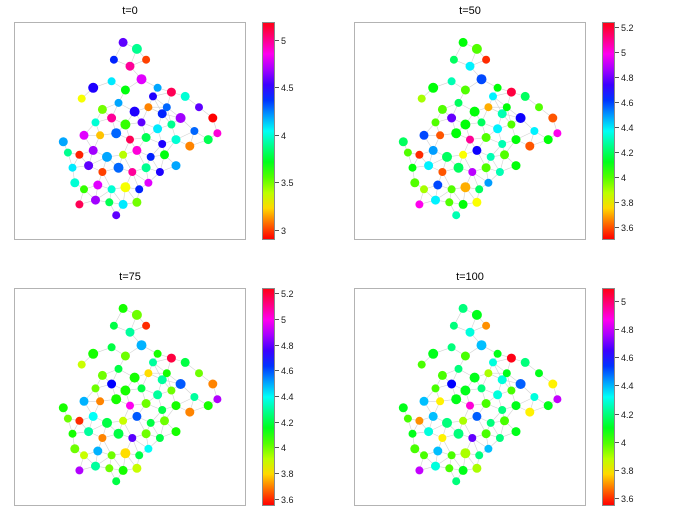 This screenshot has height=532, width=681. What do you see at coordinates (627, 28) in the screenshot?
I see `colorbar-tick-label: 5.2` at bounding box center [627, 28].